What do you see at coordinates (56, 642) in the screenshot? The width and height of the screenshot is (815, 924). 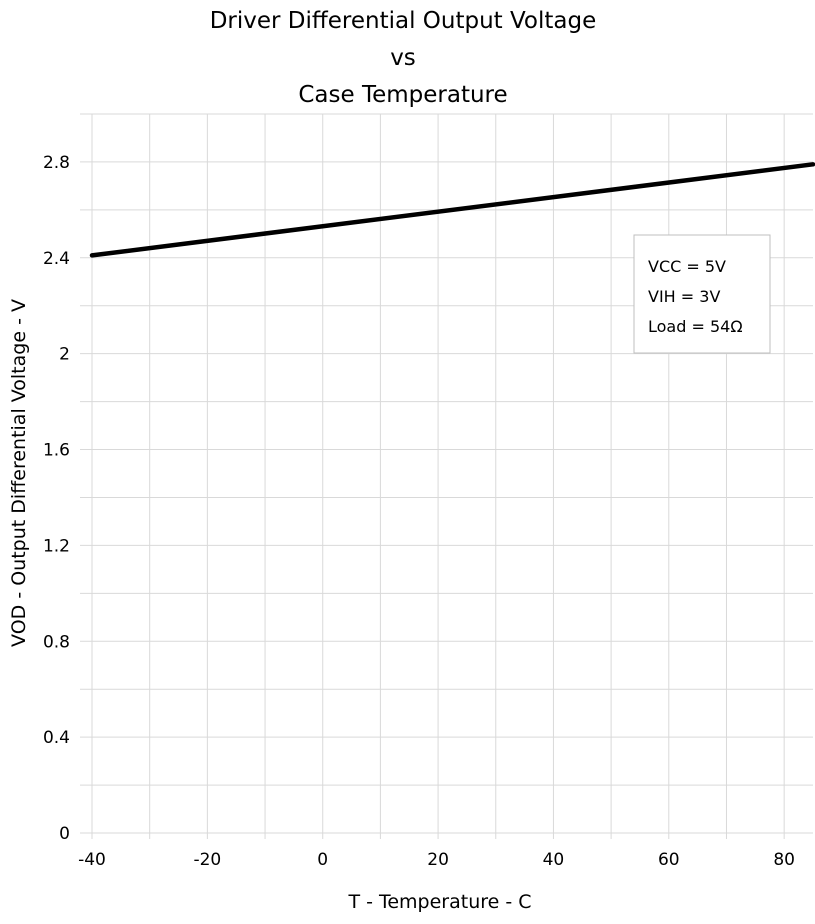 I see `y-tick-label: 0.8` at bounding box center [56, 642].